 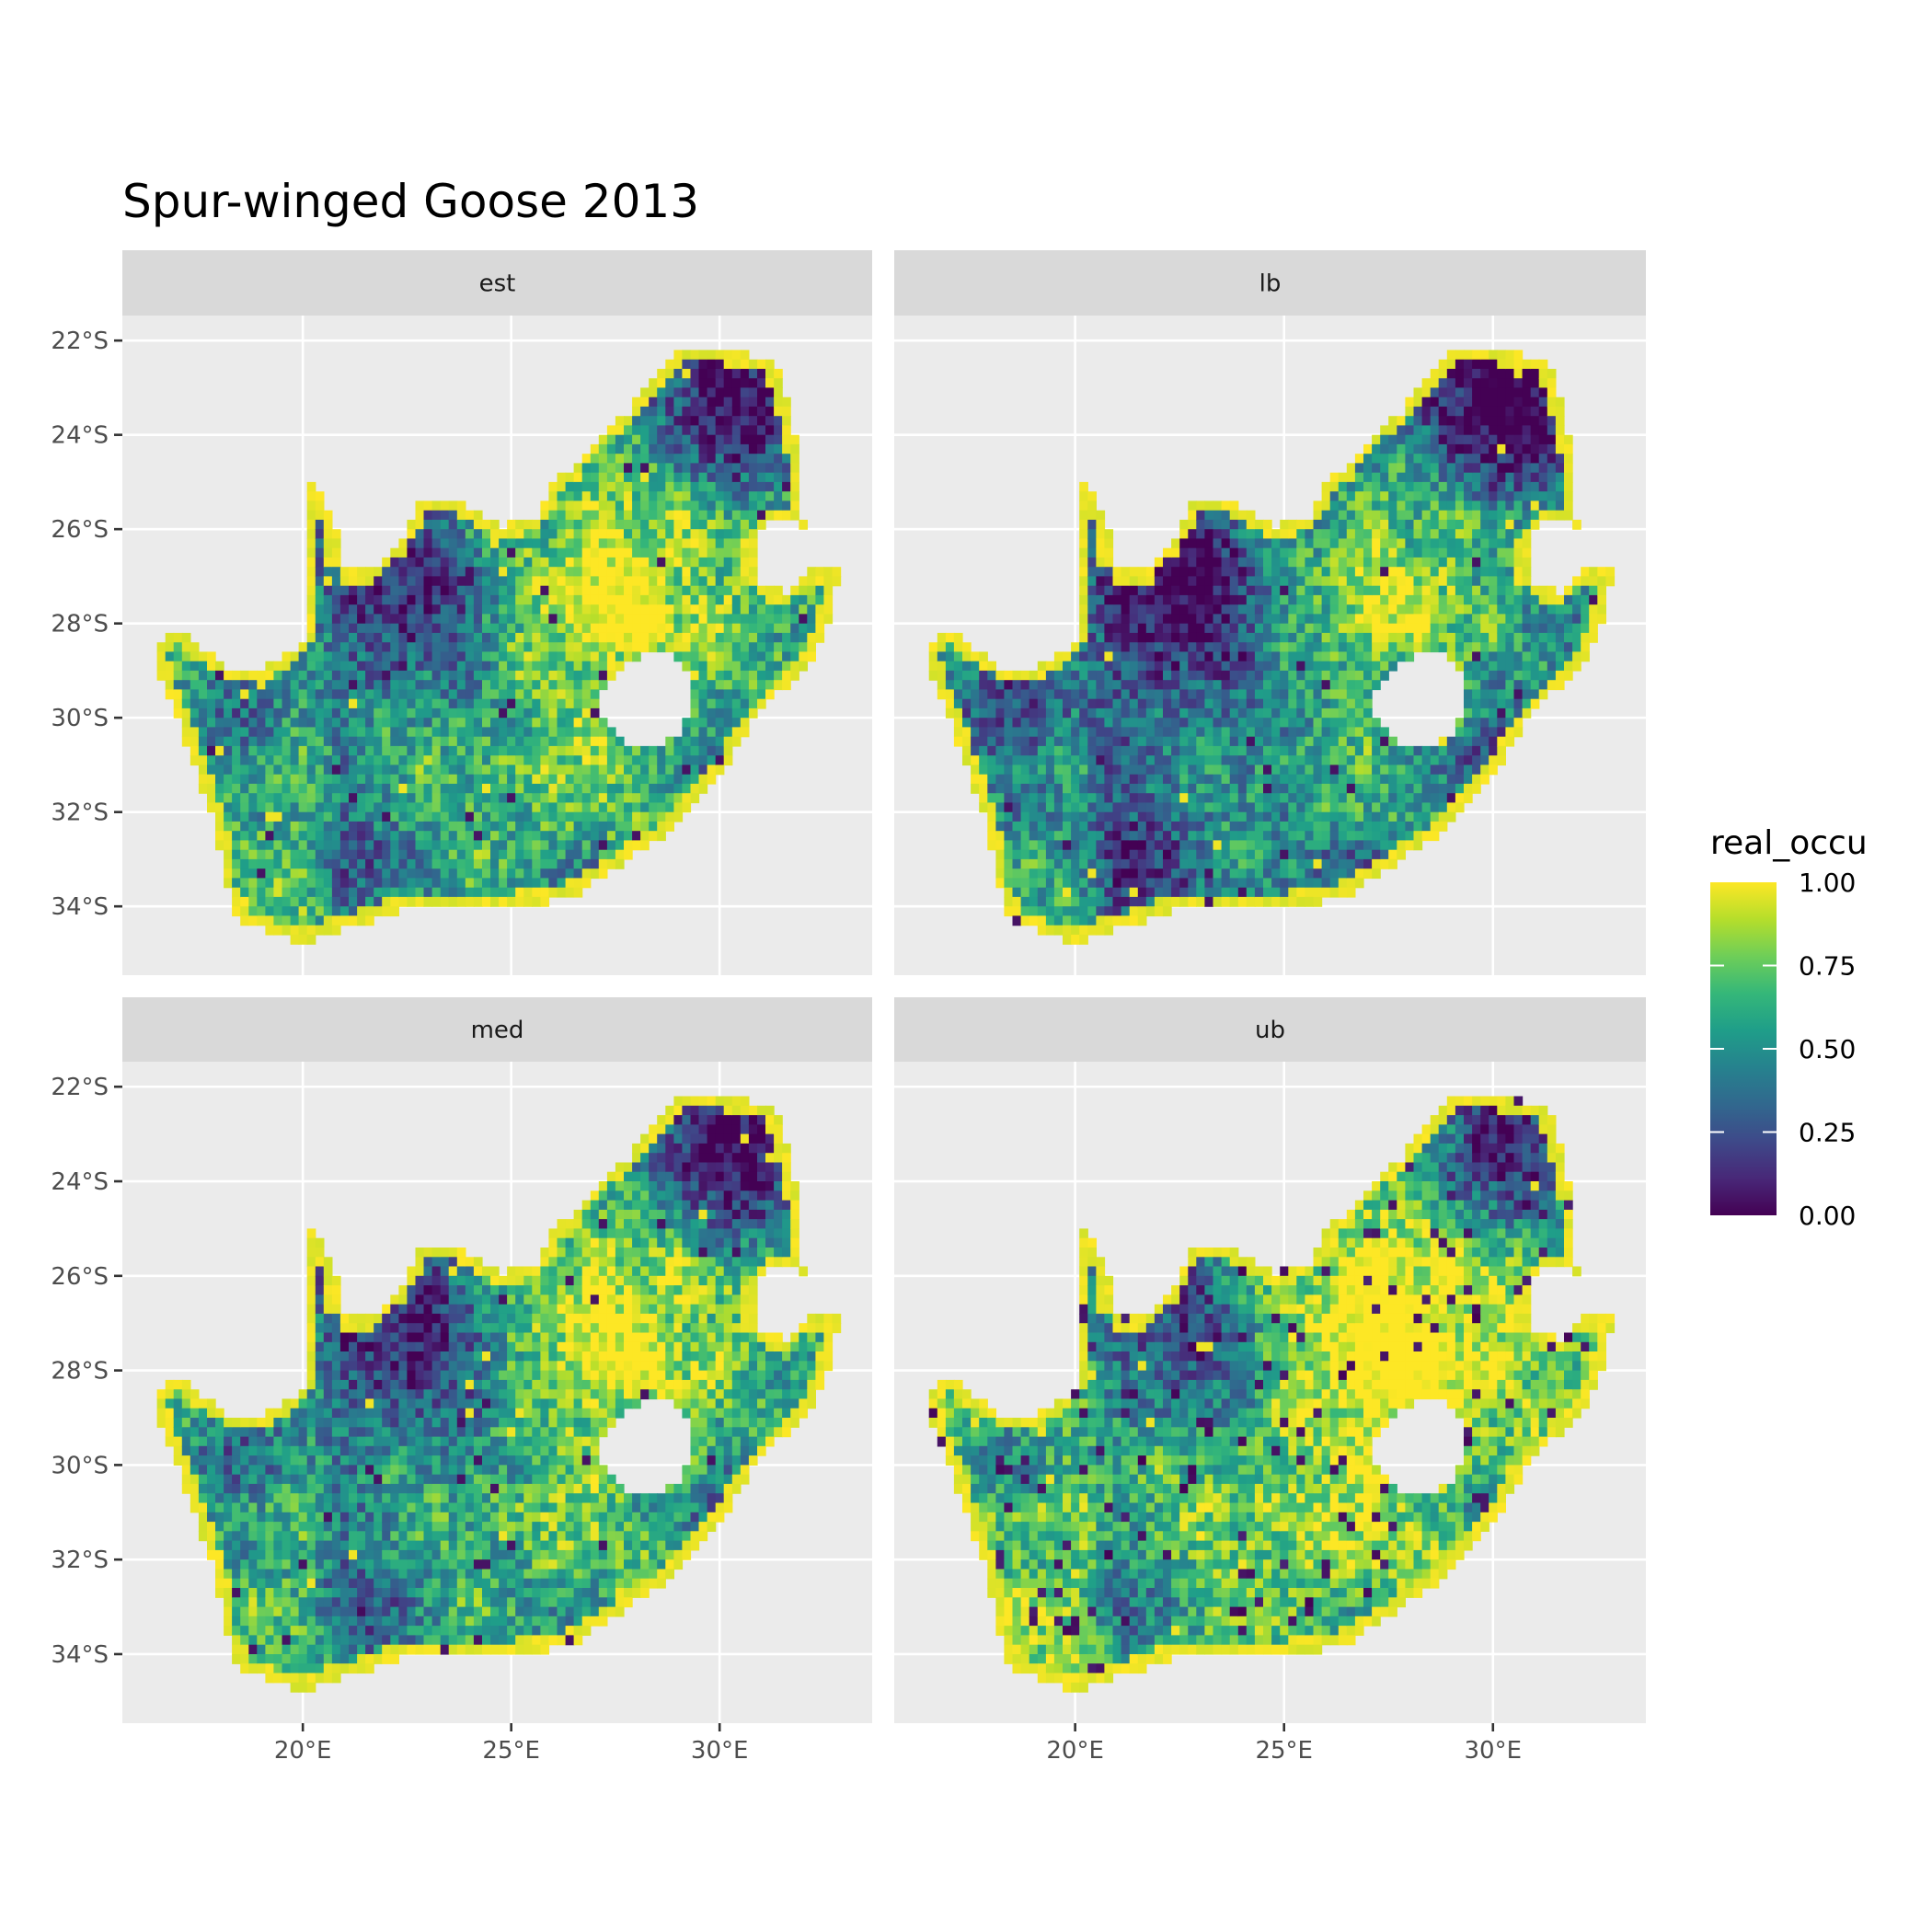 What do you see at coordinates (1270, 612) in the screenshot?
I see `facet-panel-lb: lb` at bounding box center [1270, 612].